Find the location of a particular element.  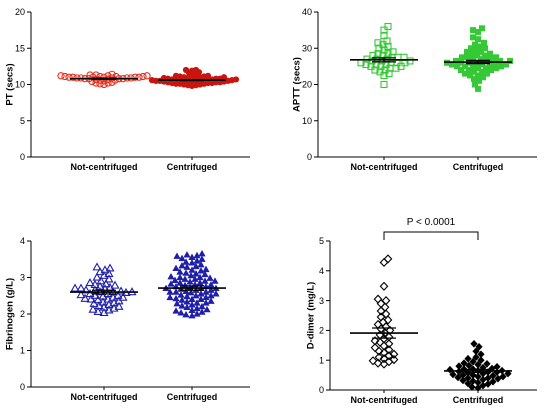

significance-bracket is located at coordinates (431, 235).